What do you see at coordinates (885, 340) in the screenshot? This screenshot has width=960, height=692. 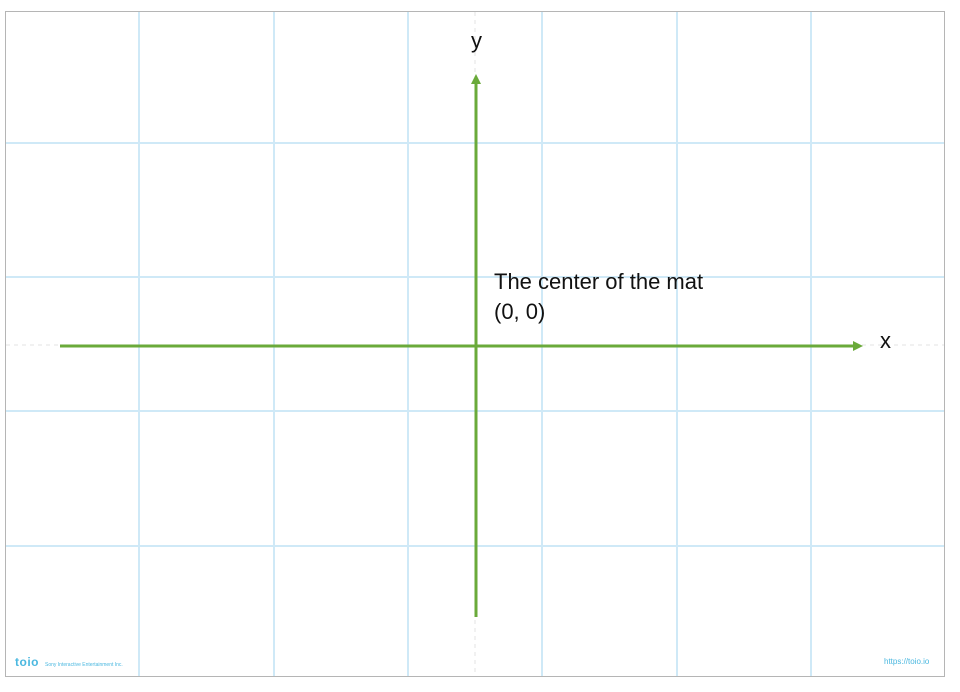 I see `x-axis-label: x` at bounding box center [885, 340].